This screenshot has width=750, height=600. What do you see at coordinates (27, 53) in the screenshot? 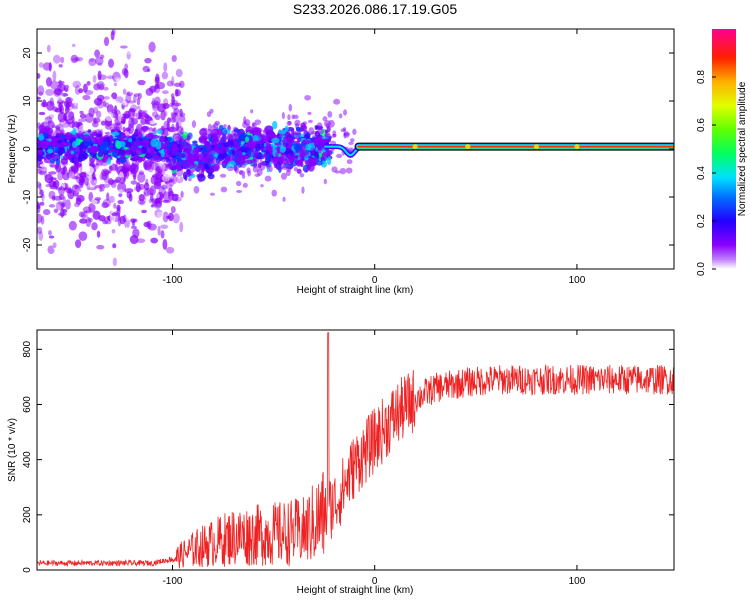
I see `spectrogram-ytick-label: 20` at bounding box center [27, 53].